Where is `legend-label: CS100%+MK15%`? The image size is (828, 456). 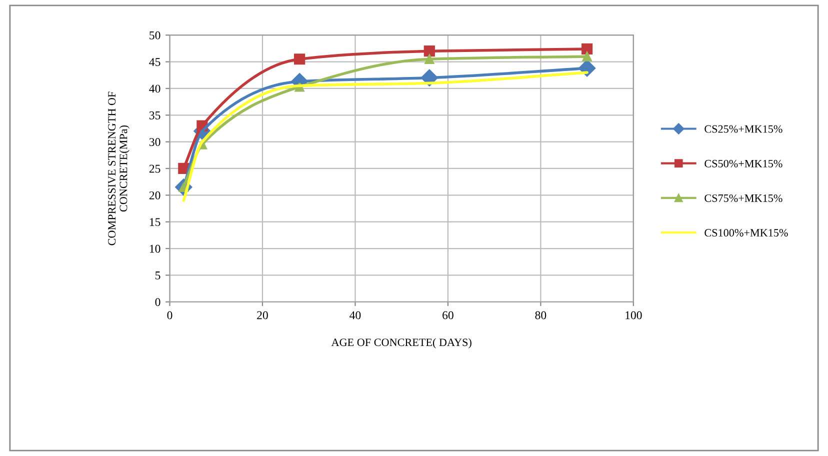
legend-label: CS100%+MK15% is located at coordinates (746, 233).